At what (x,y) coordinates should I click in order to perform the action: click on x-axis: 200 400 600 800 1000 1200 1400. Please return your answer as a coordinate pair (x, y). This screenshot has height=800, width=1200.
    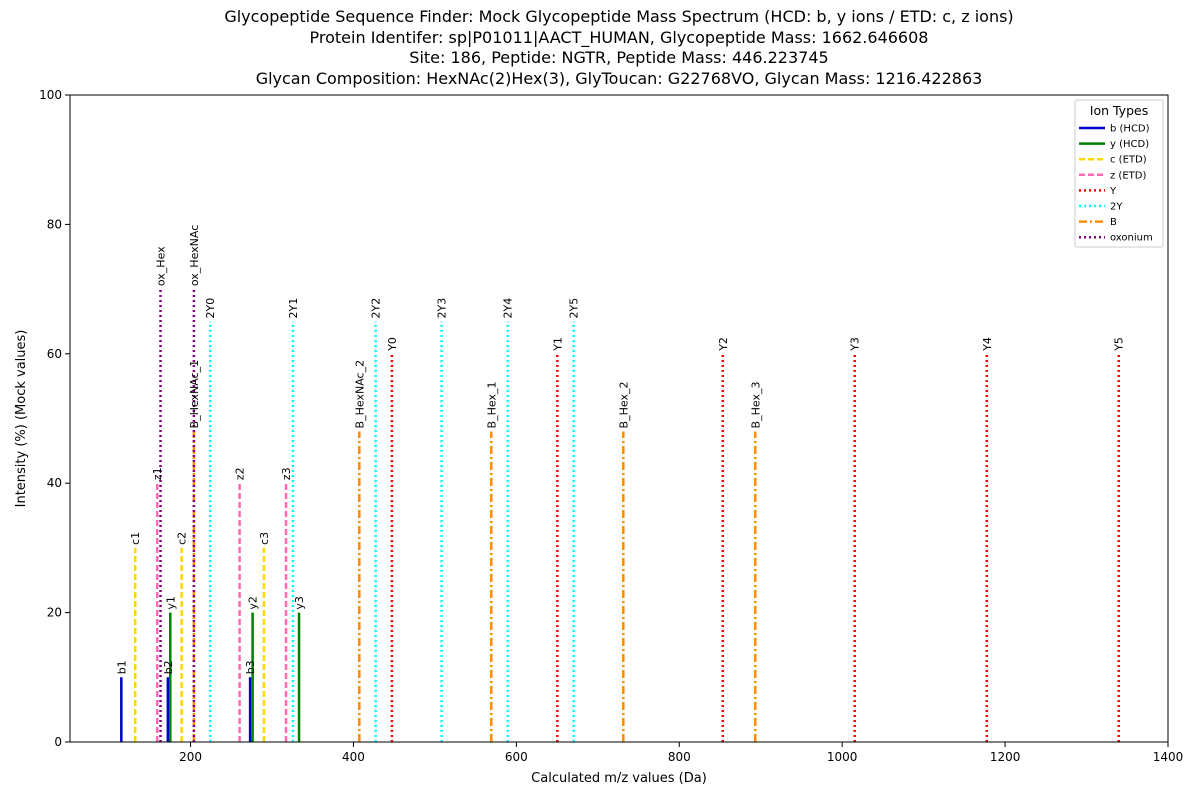
    Looking at the image, I should click on (681, 753).